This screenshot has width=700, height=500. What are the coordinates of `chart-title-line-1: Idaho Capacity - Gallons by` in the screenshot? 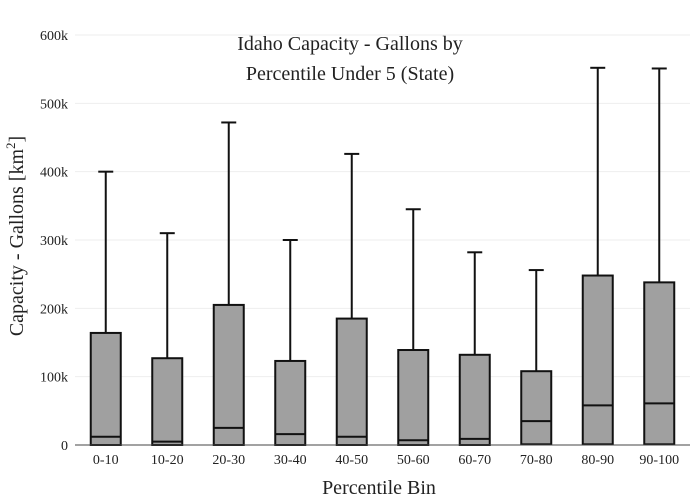 It's located at (350, 44).